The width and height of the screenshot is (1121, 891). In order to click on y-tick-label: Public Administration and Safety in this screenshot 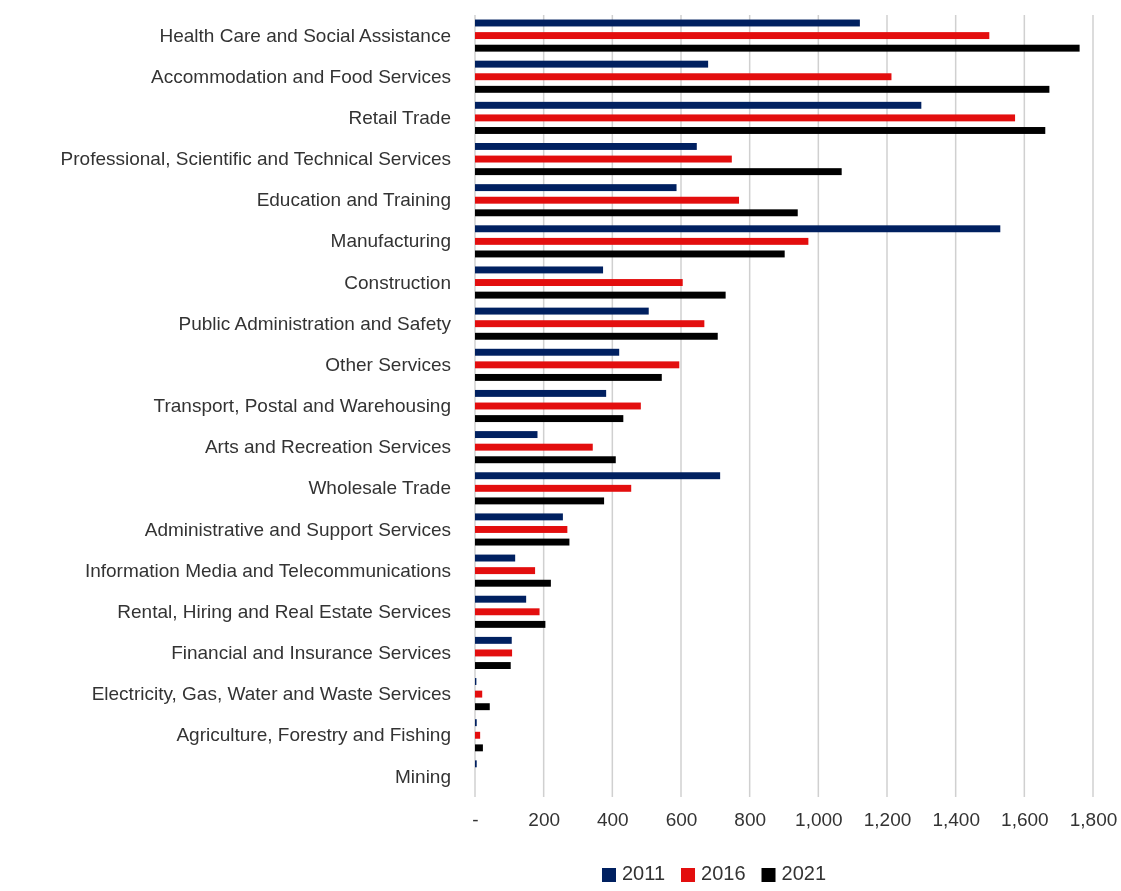, I will do `click(315, 323)`.